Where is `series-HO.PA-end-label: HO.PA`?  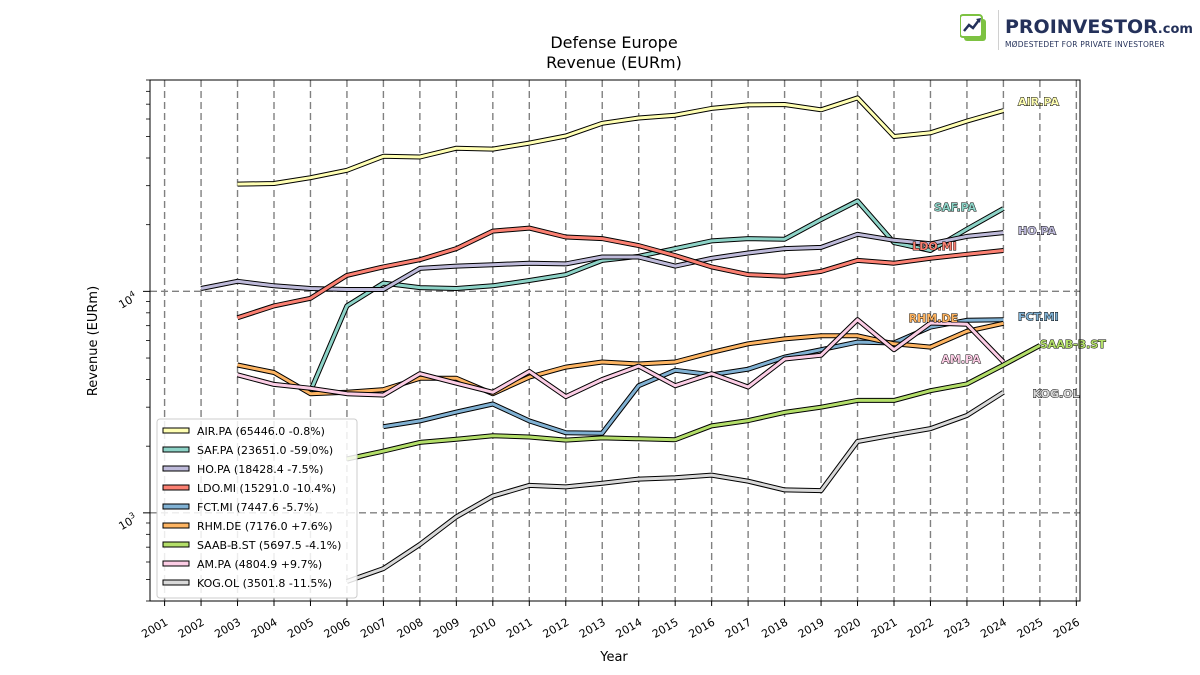
series-HO.PA-end-label: HO.PA is located at coordinates (1037, 231).